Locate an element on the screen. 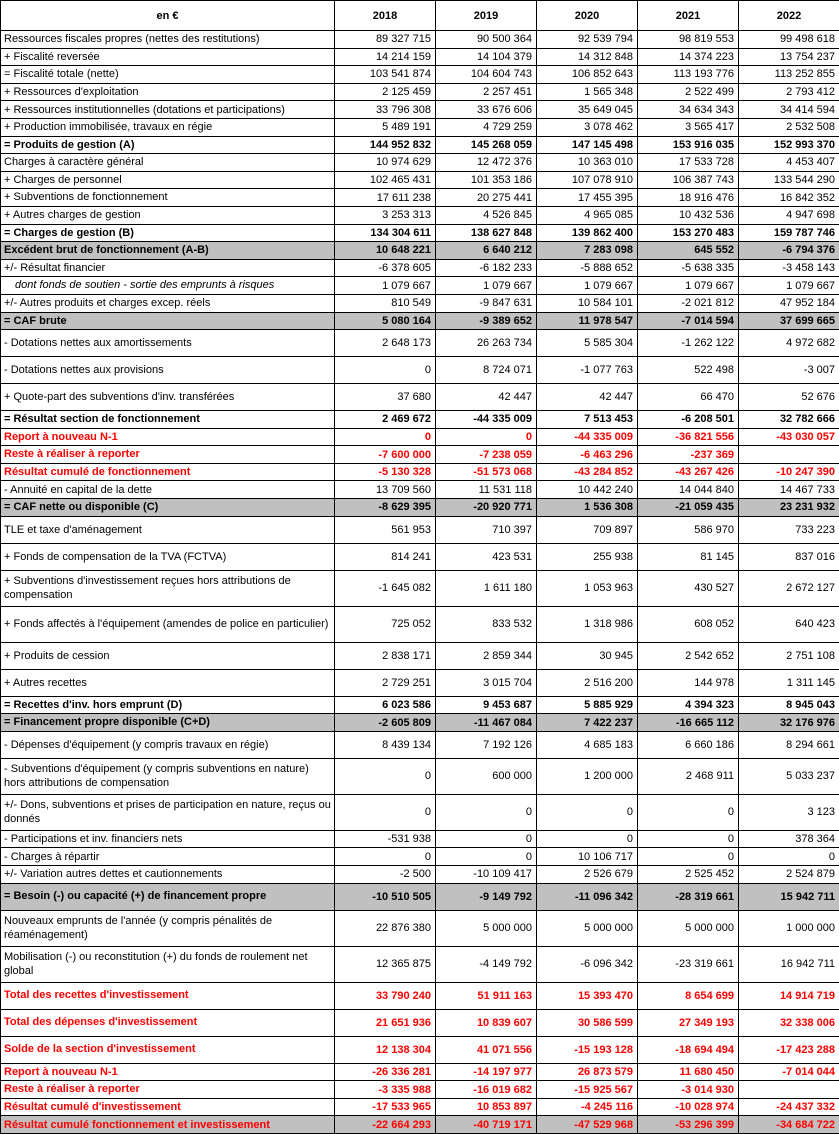 This screenshot has height=1134, width=839. value-cell-2019: -7 238 059 is located at coordinates (486, 455).